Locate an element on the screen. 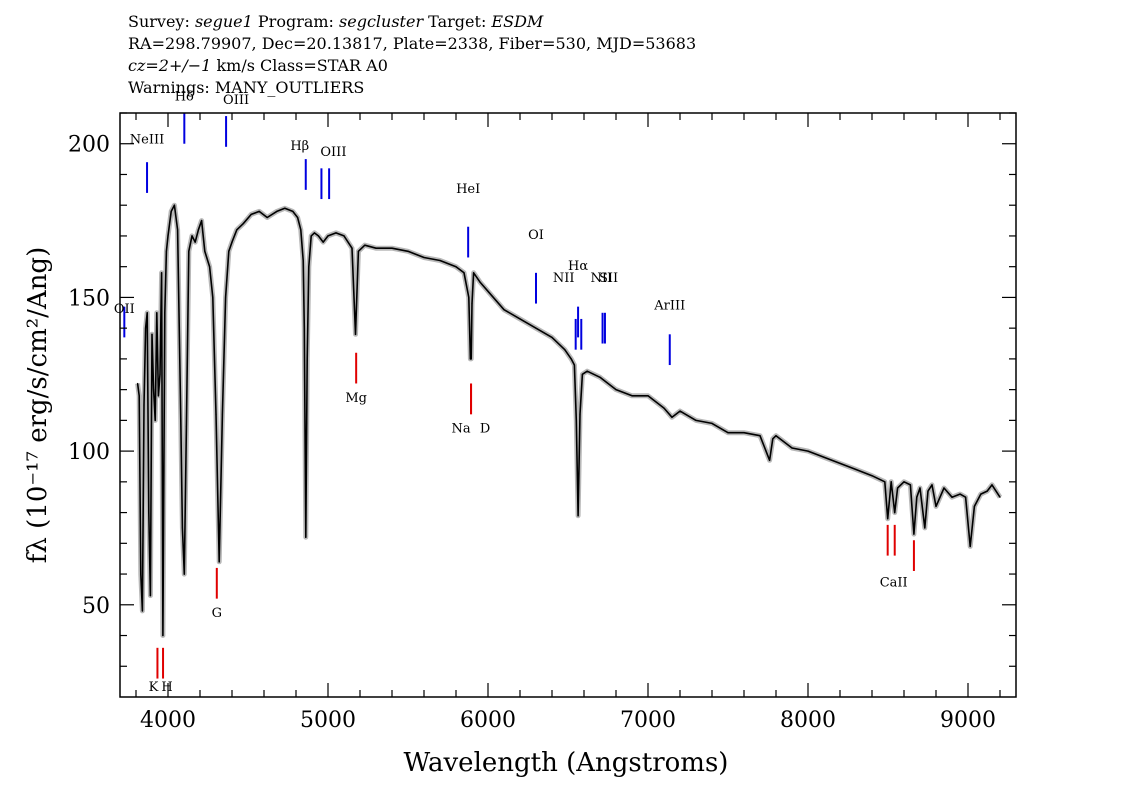  spectral-line-label: HeI is located at coordinates (468, 189).